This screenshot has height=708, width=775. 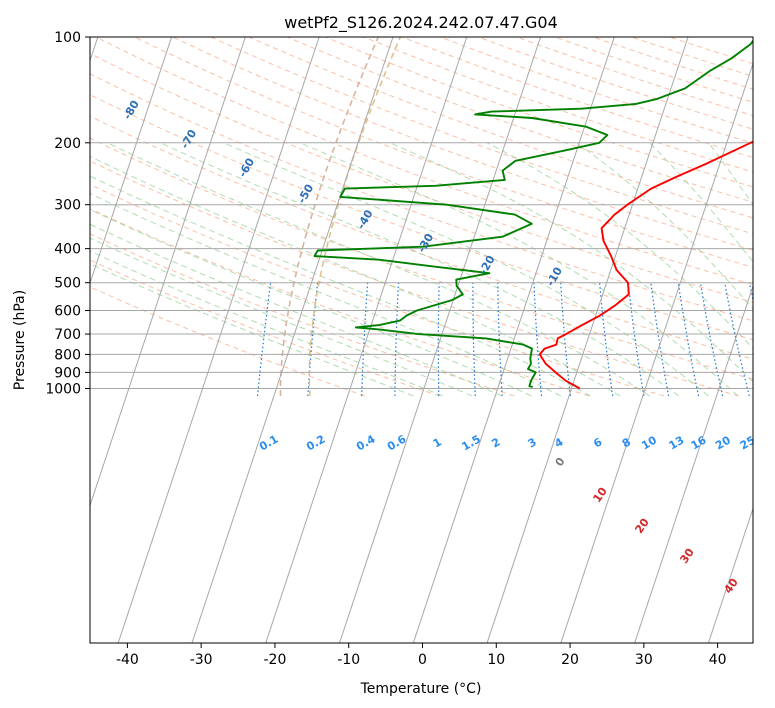 What do you see at coordinates (67, 250) in the screenshot?
I see `y-tick-label: 400` at bounding box center [67, 250].